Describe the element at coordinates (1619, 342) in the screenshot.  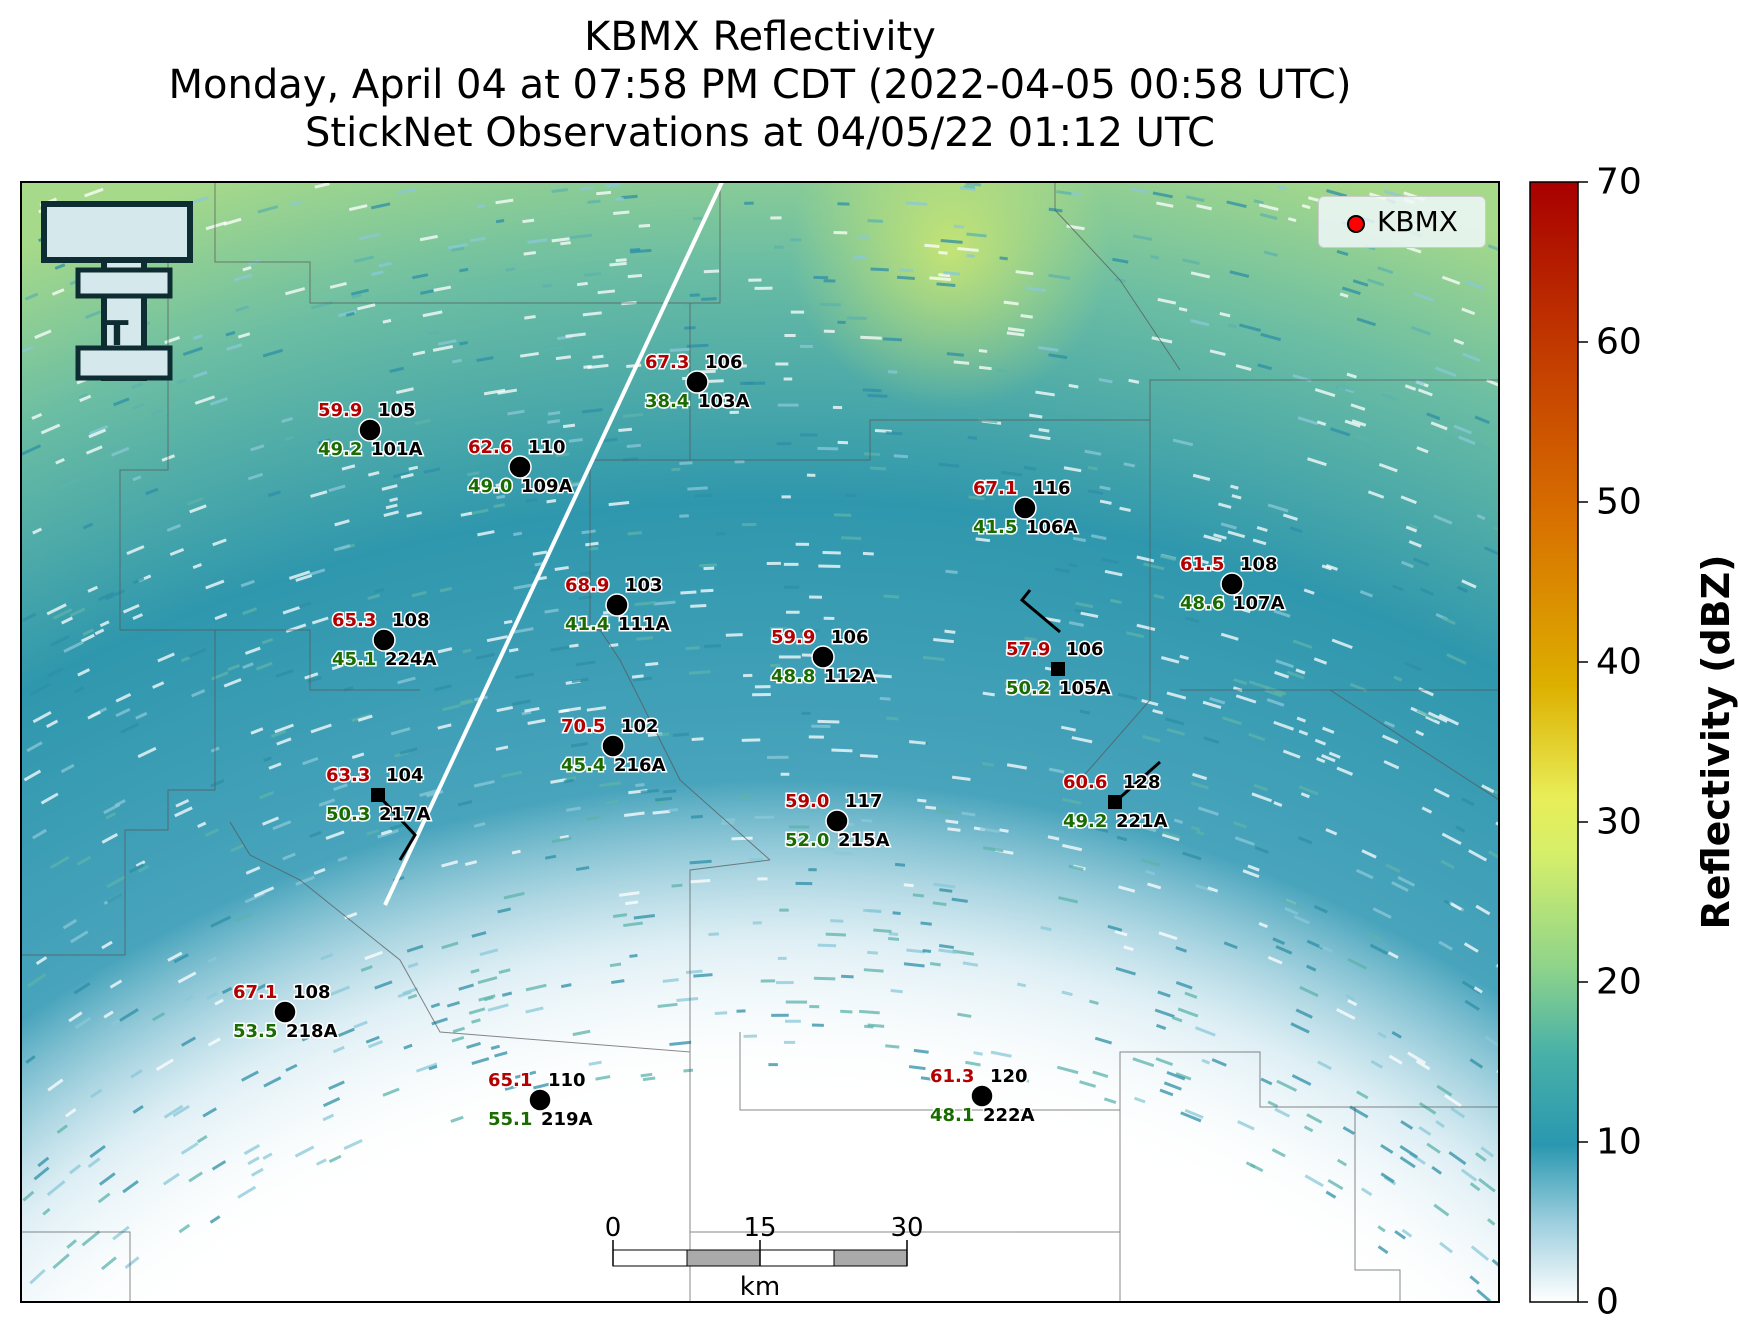
I see `colorbar-tick-label: 60` at that location.